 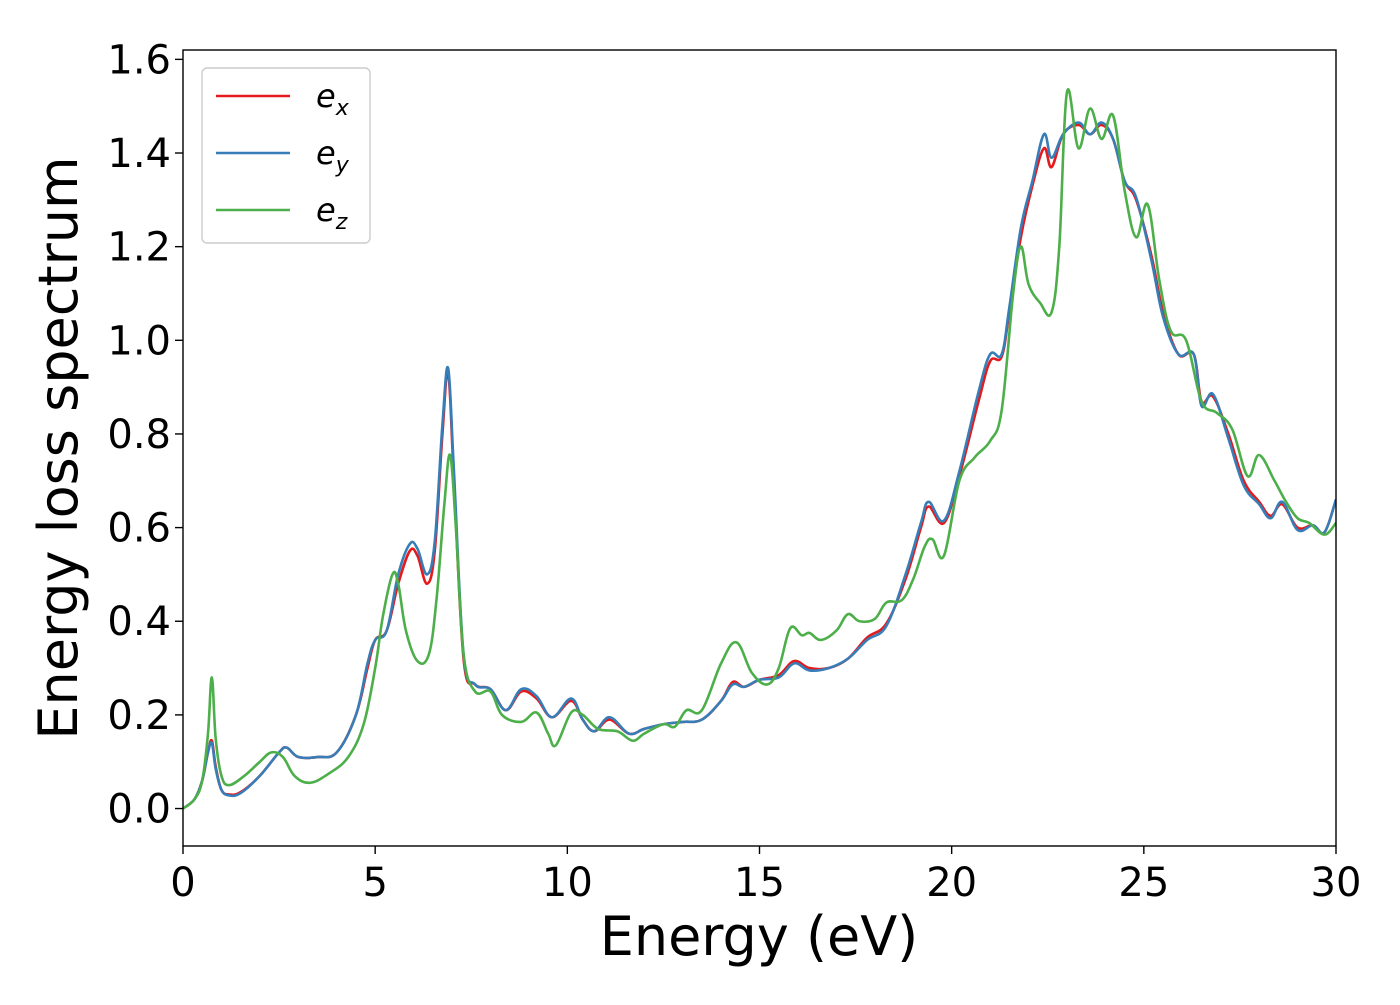 I want to click on legend-label: ey, so click(x=333, y=156).